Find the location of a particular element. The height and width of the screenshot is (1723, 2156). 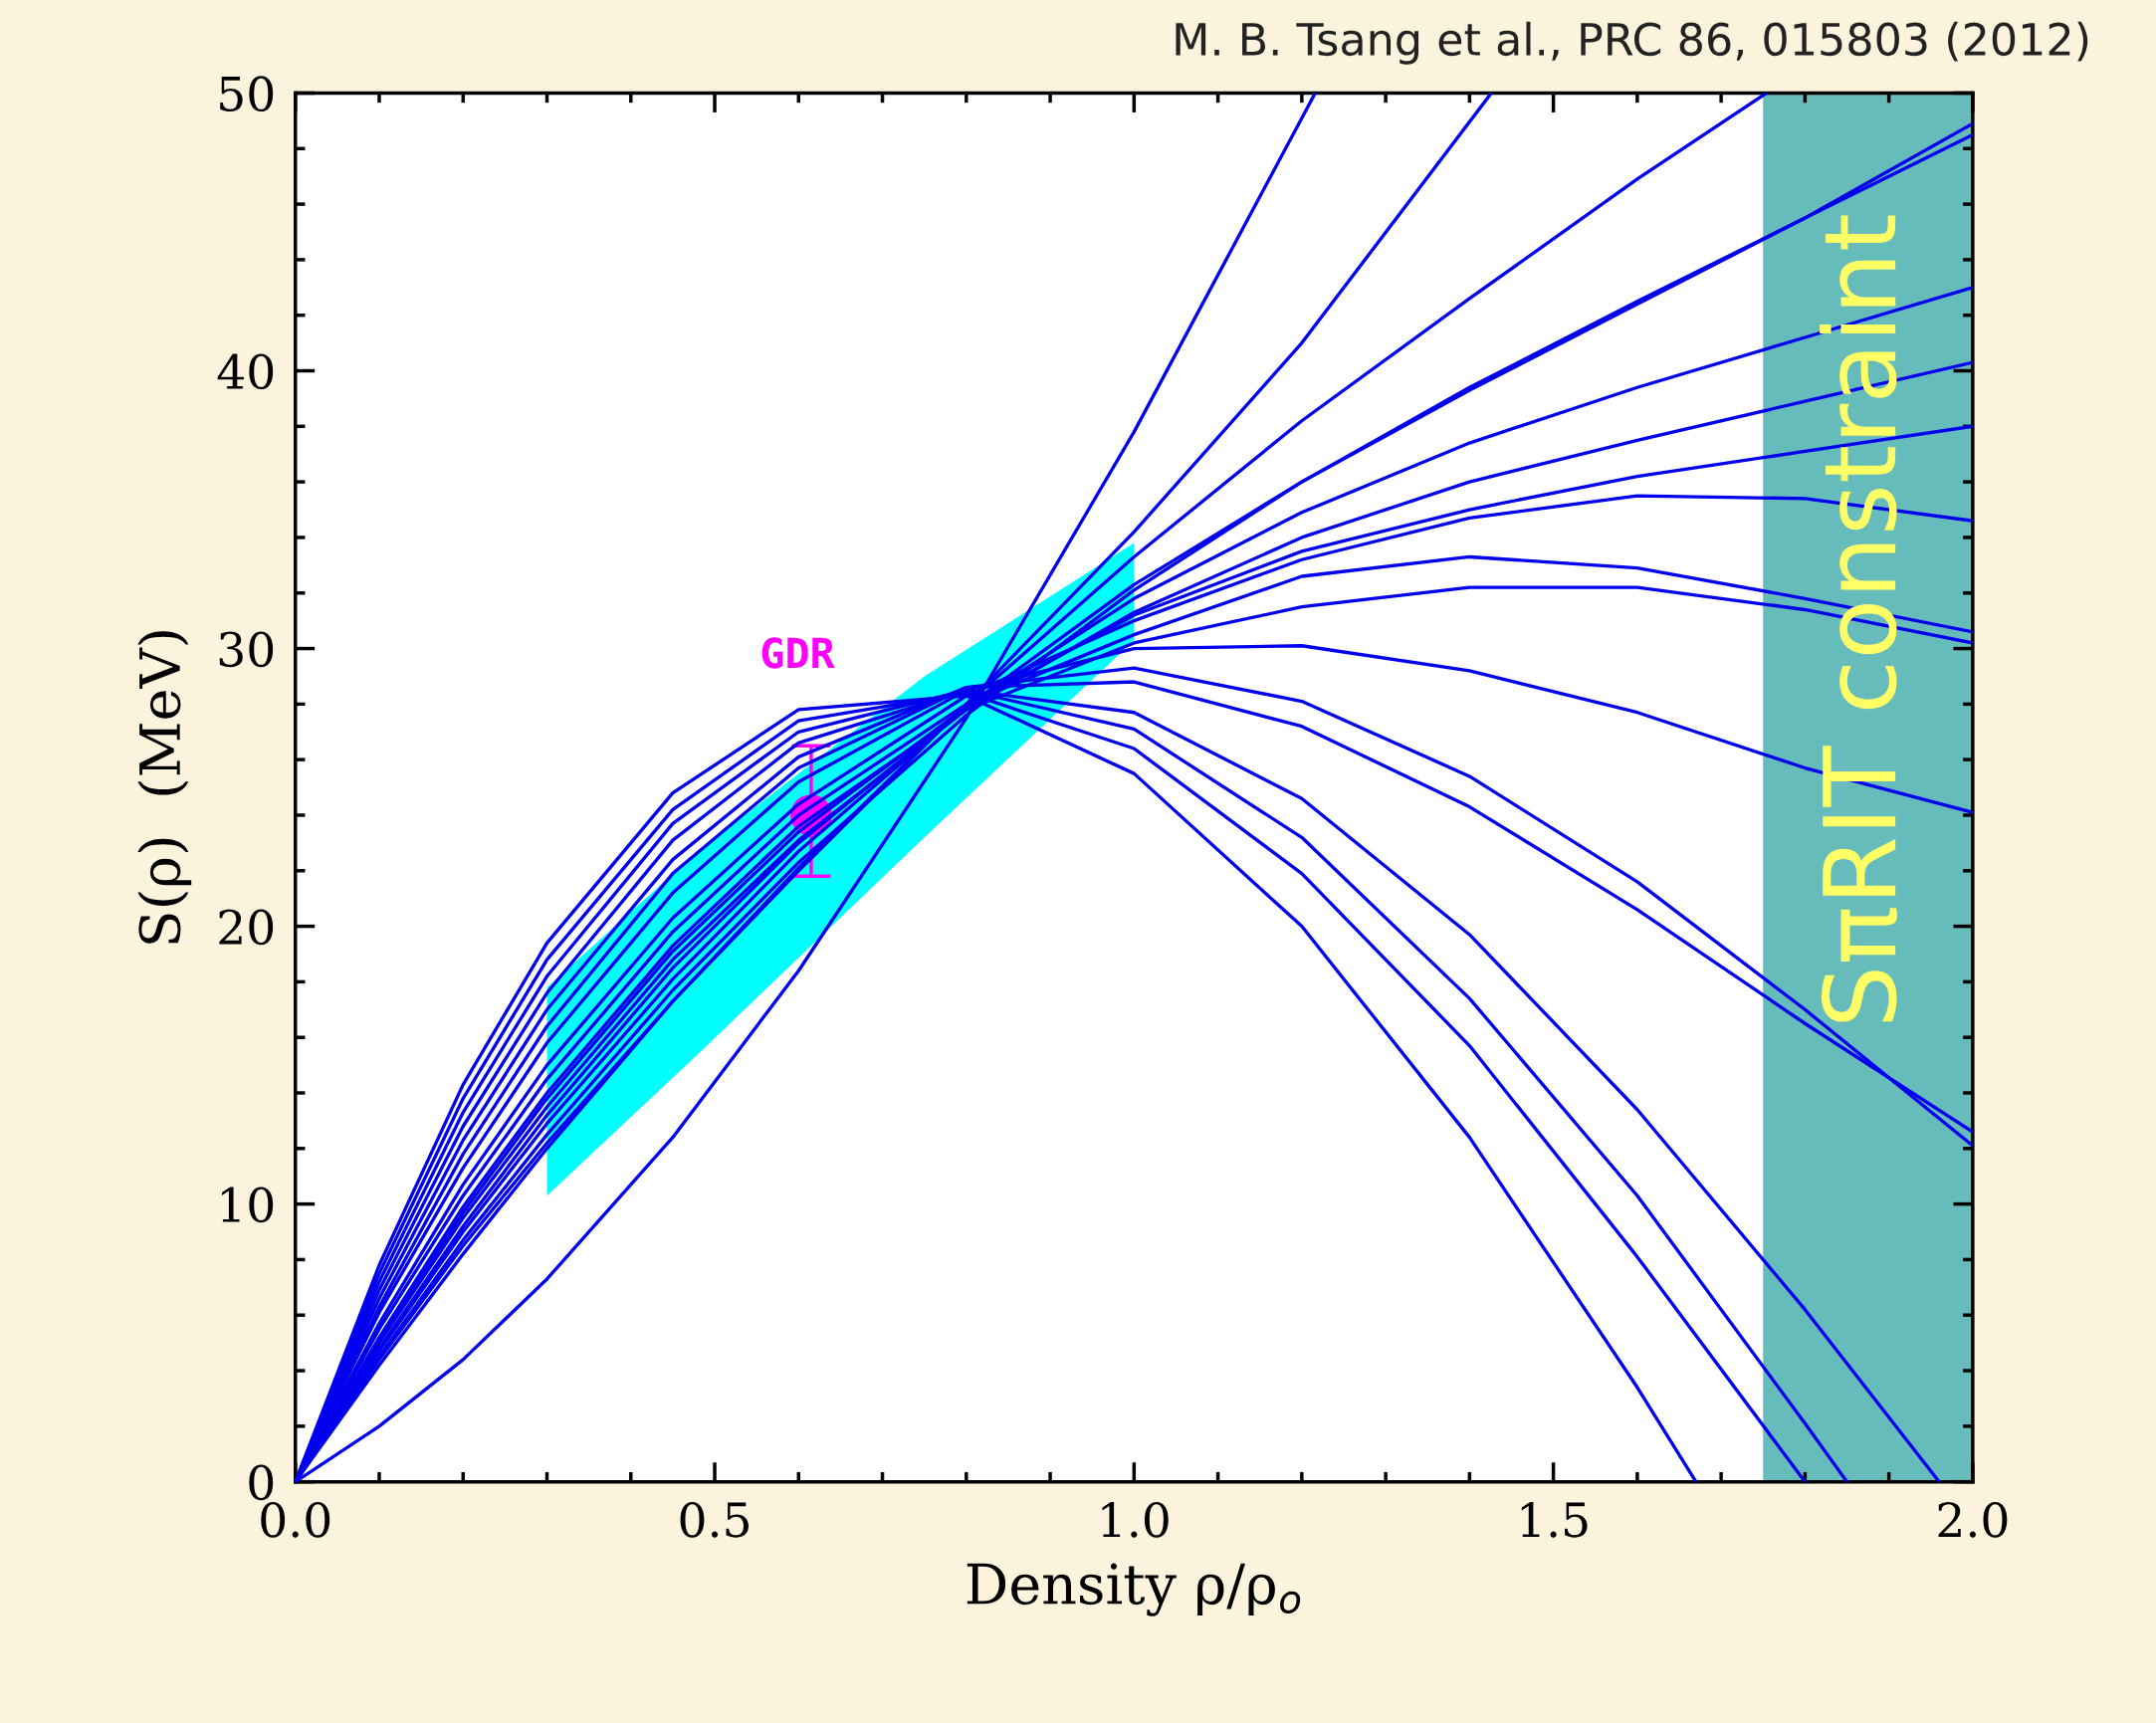

y-tick-label: 40 is located at coordinates (245, 371).